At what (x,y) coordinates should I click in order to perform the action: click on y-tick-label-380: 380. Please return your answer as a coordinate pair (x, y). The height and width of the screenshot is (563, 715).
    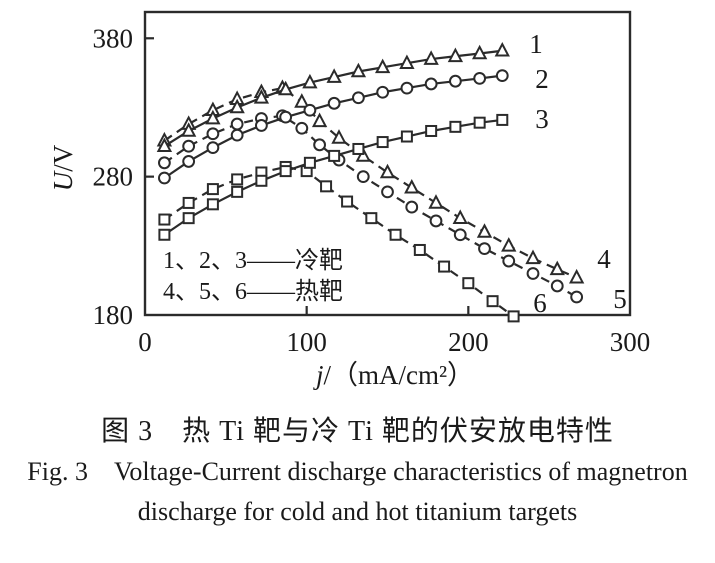
    Looking at the image, I should click on (113, 38).